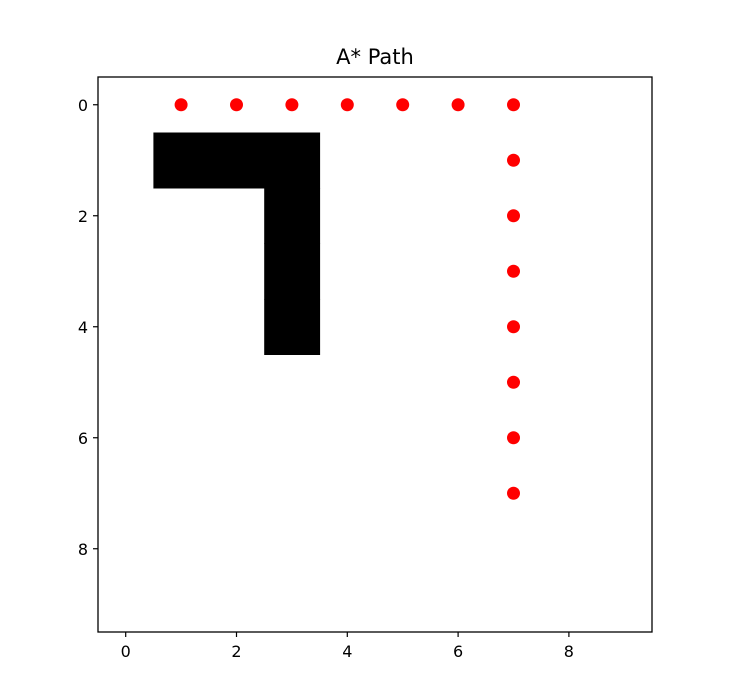 Image resolution: width=754 pixels, height=693 pixels. Describe the element at coordinates (347, 651) in the screenshot. I see `x-tick-label: 4` at that location.